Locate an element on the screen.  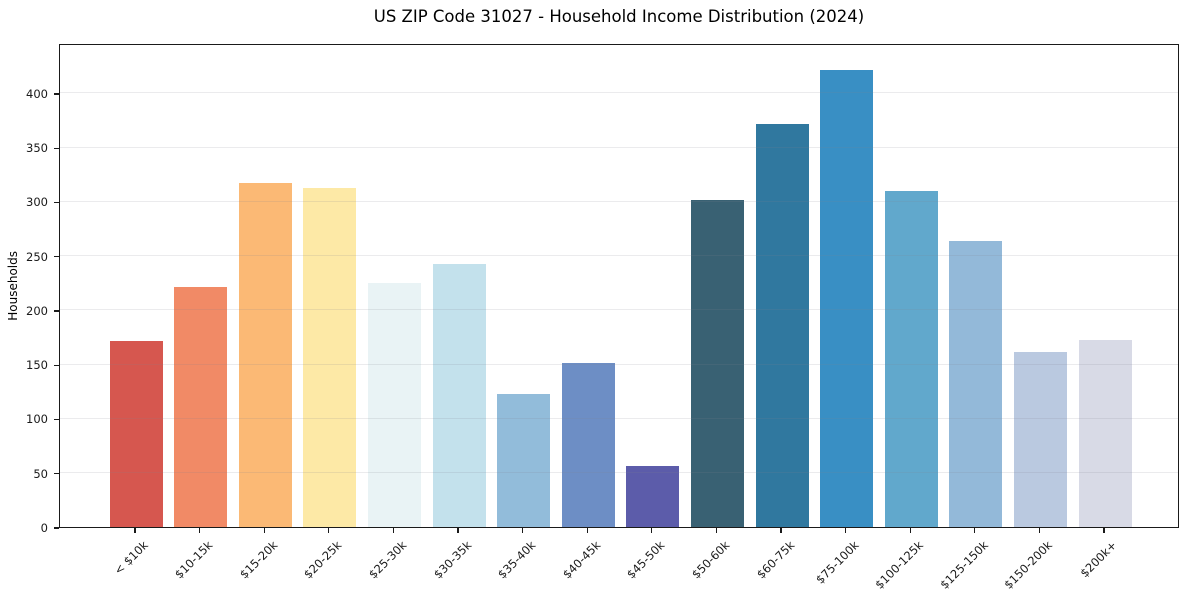
x-tick-label: $25-30k is located at coordinates (387, 560).